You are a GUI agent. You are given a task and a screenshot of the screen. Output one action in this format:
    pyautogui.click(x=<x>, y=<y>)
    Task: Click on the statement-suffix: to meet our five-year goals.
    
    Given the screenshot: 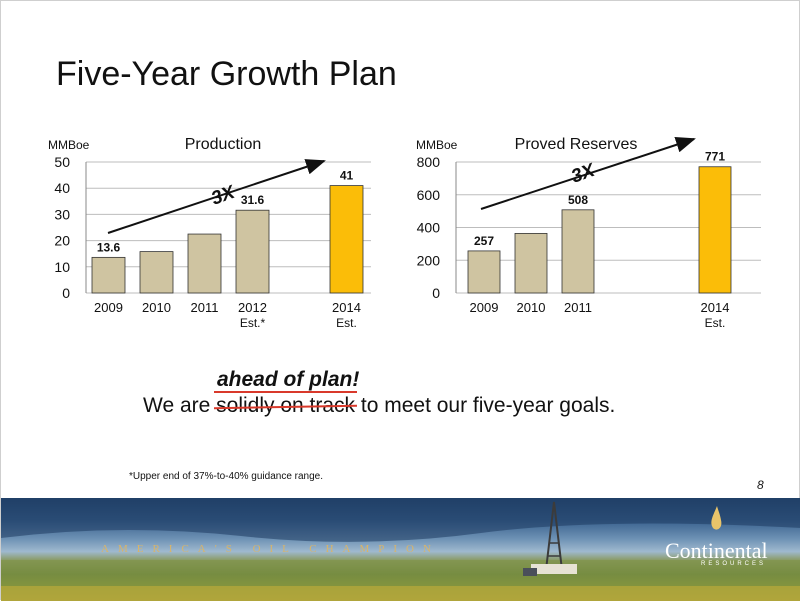 What is the action you would take?
    pyautogui.click(x=485, y=405)
    